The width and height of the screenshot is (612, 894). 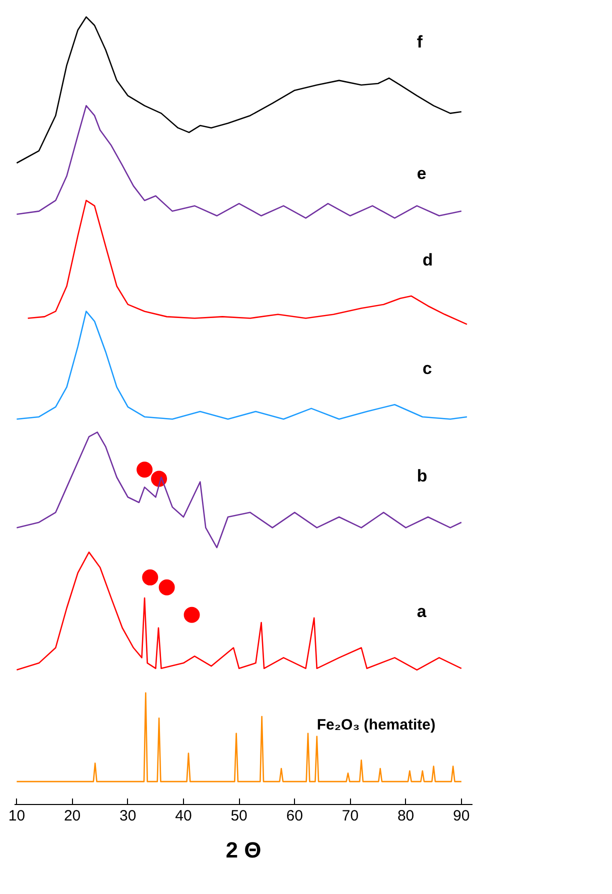 What do you see at coordinates (350, 816) in the screenshot?
I see `x-tick-label: 70` at bounding box center [350, 816].